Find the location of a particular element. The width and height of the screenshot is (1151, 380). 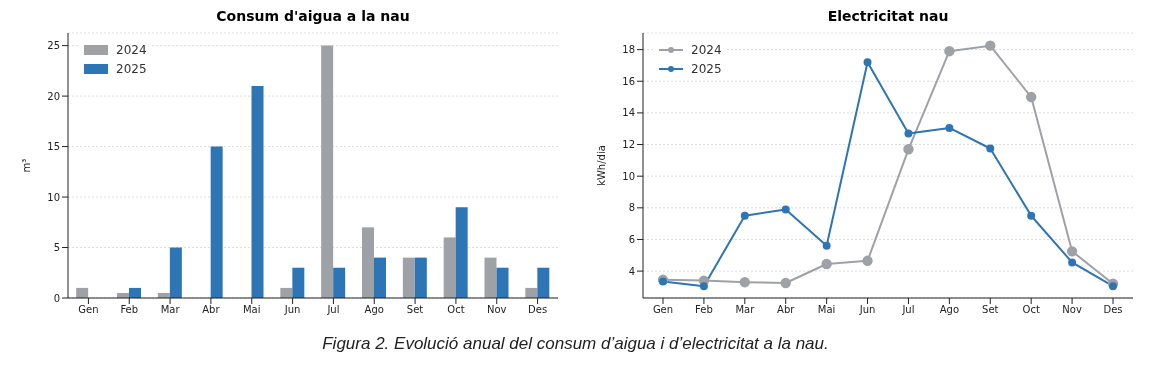

y-tick-label: 25 is located at coordinates (53, 46).